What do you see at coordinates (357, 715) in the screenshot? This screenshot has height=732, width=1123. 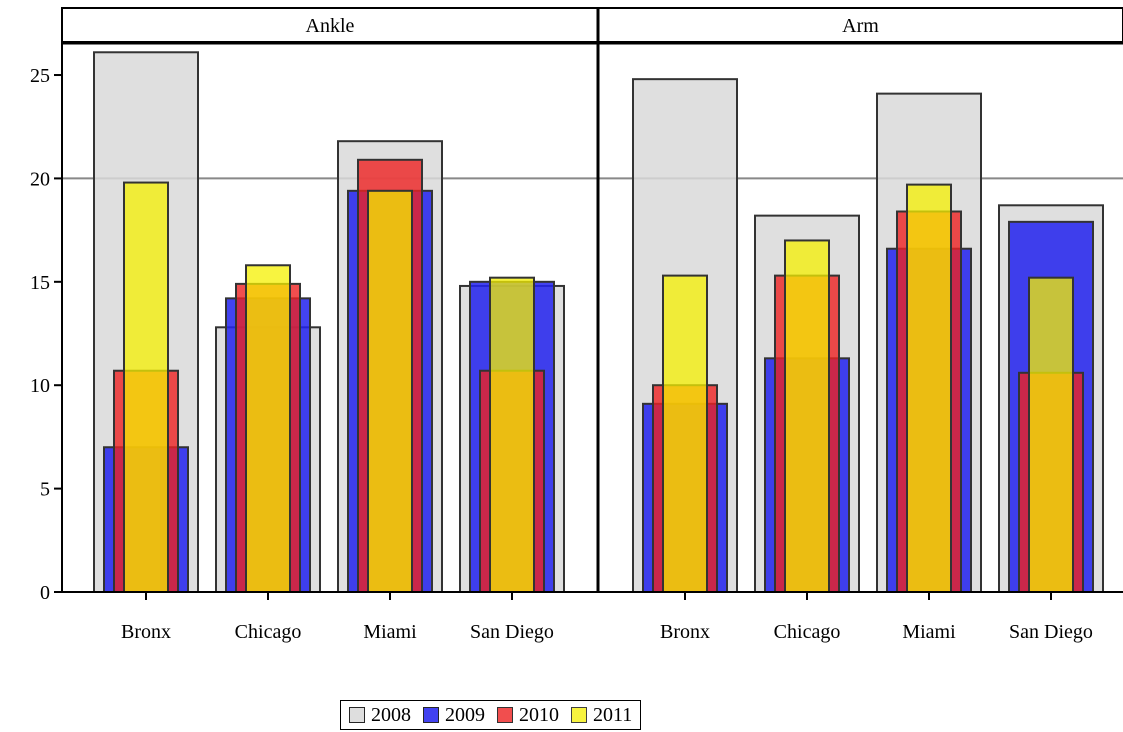 I see `legend-swatch-2008` at bounding box center [357, 715].